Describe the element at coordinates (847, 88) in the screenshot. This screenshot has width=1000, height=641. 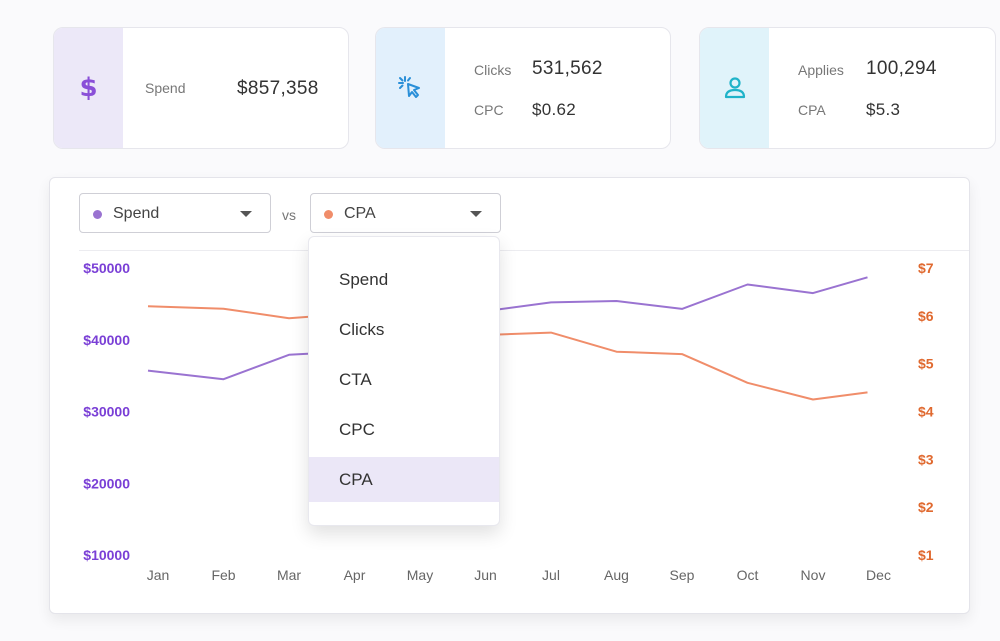
I see `applies-card: Applies 100,294 CPA $5.3` at that location.